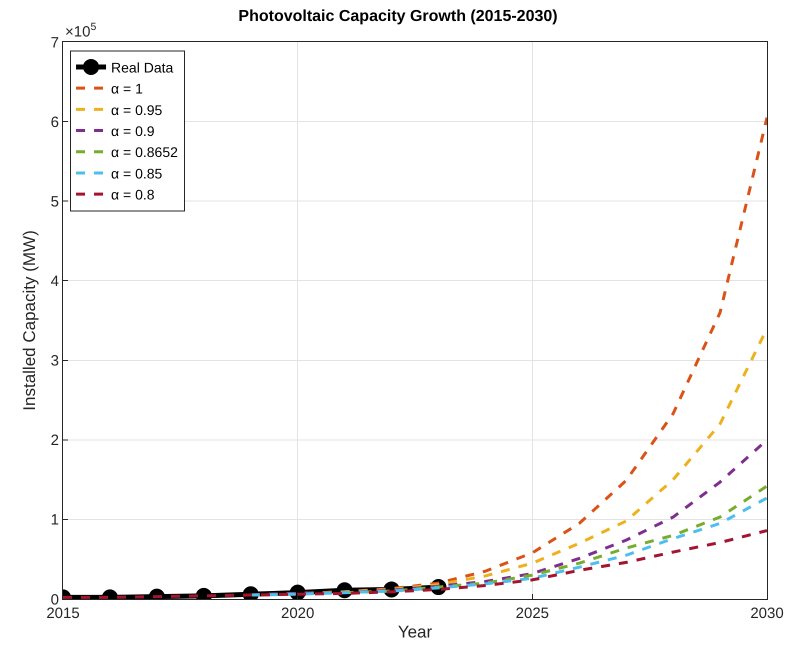 The width and height of the screenshot is (796, 664). Describe the element at coordinates (127, 88) in the screenshot. I see `legend-label: α = 1` at that location.